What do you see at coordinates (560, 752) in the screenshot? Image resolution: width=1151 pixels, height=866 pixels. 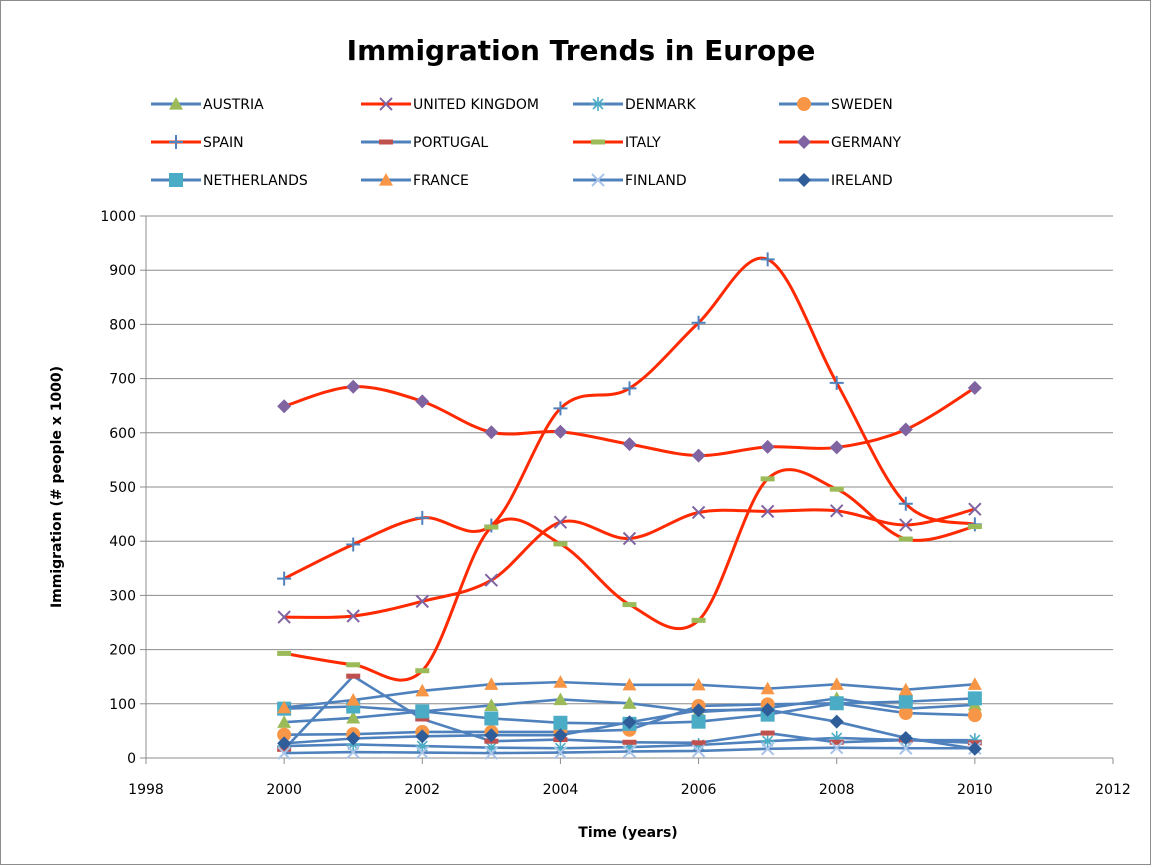 I see `point-finland-2004` at bounding box center [560, 752].